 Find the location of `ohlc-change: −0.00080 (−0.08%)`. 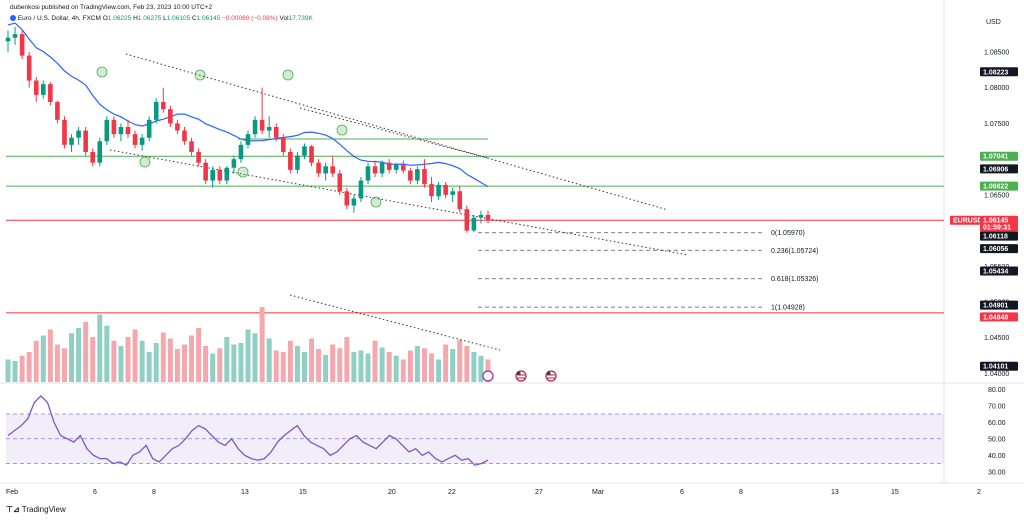

ohlc-change: −0.00080 (−0.08%) is located at coordinates (250, 18).